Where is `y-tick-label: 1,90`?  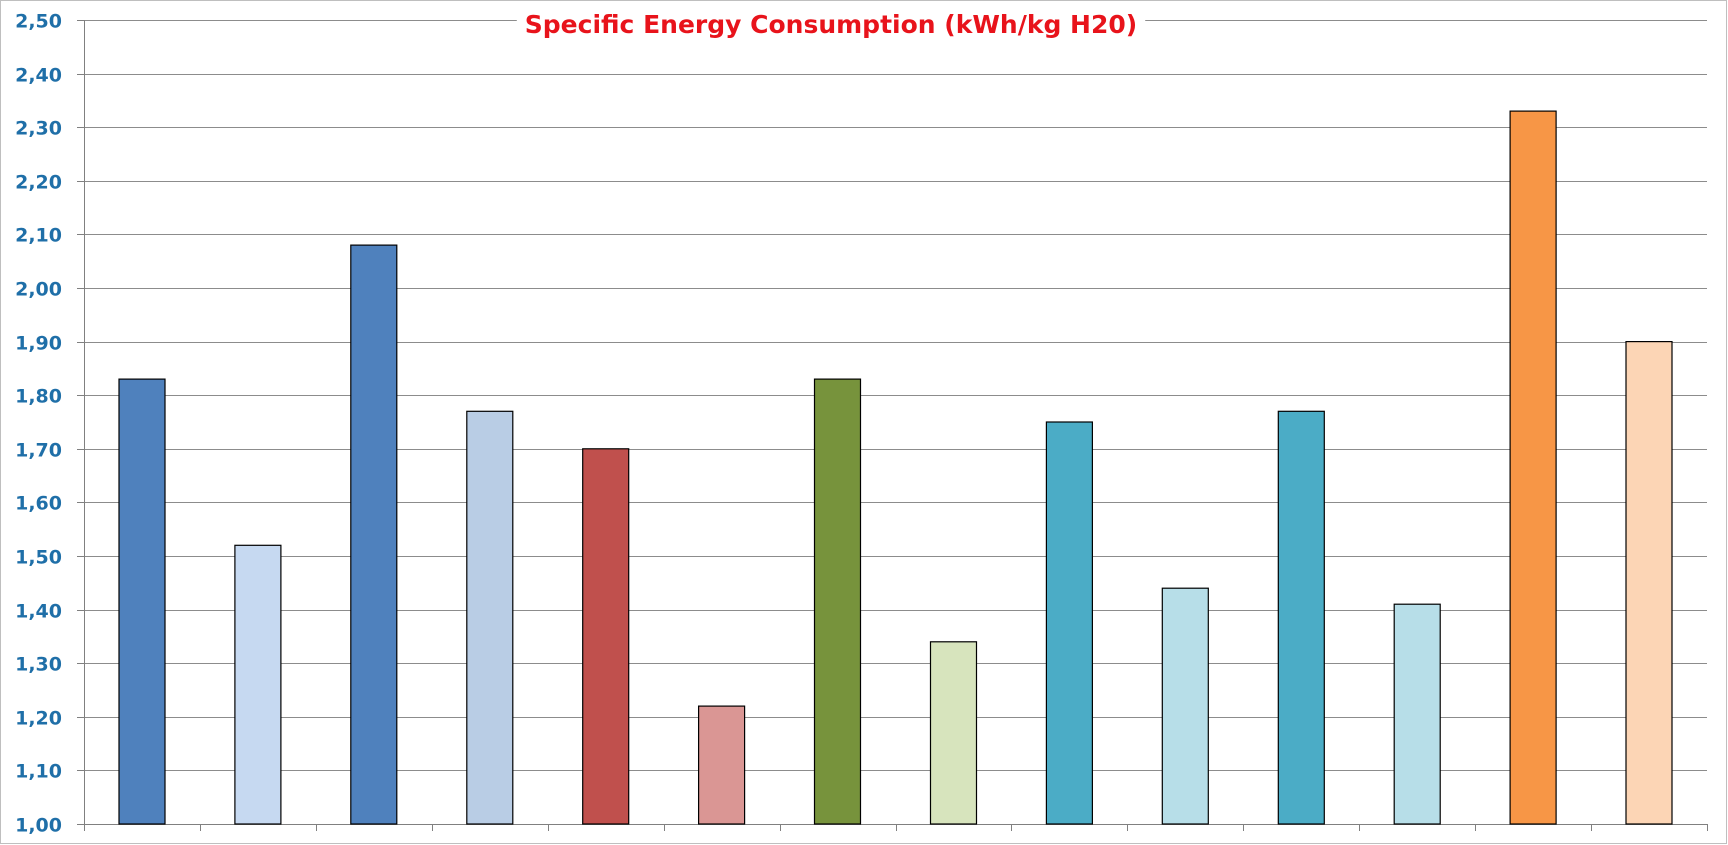 y-tick-label: 1,90 is located at coordinates (38, 344).